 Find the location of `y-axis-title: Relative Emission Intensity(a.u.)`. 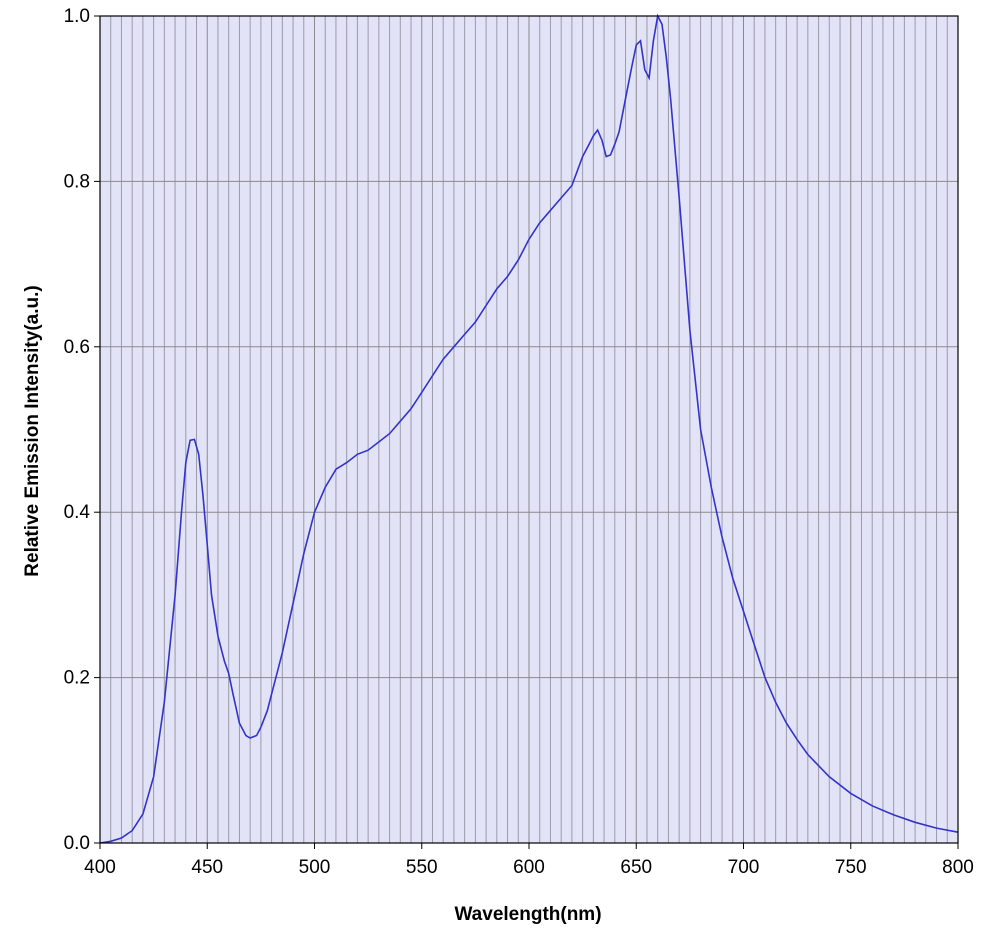

y-axis-title: Relative Emission Intensity(a.u.) is located at coordinates (32, 430).